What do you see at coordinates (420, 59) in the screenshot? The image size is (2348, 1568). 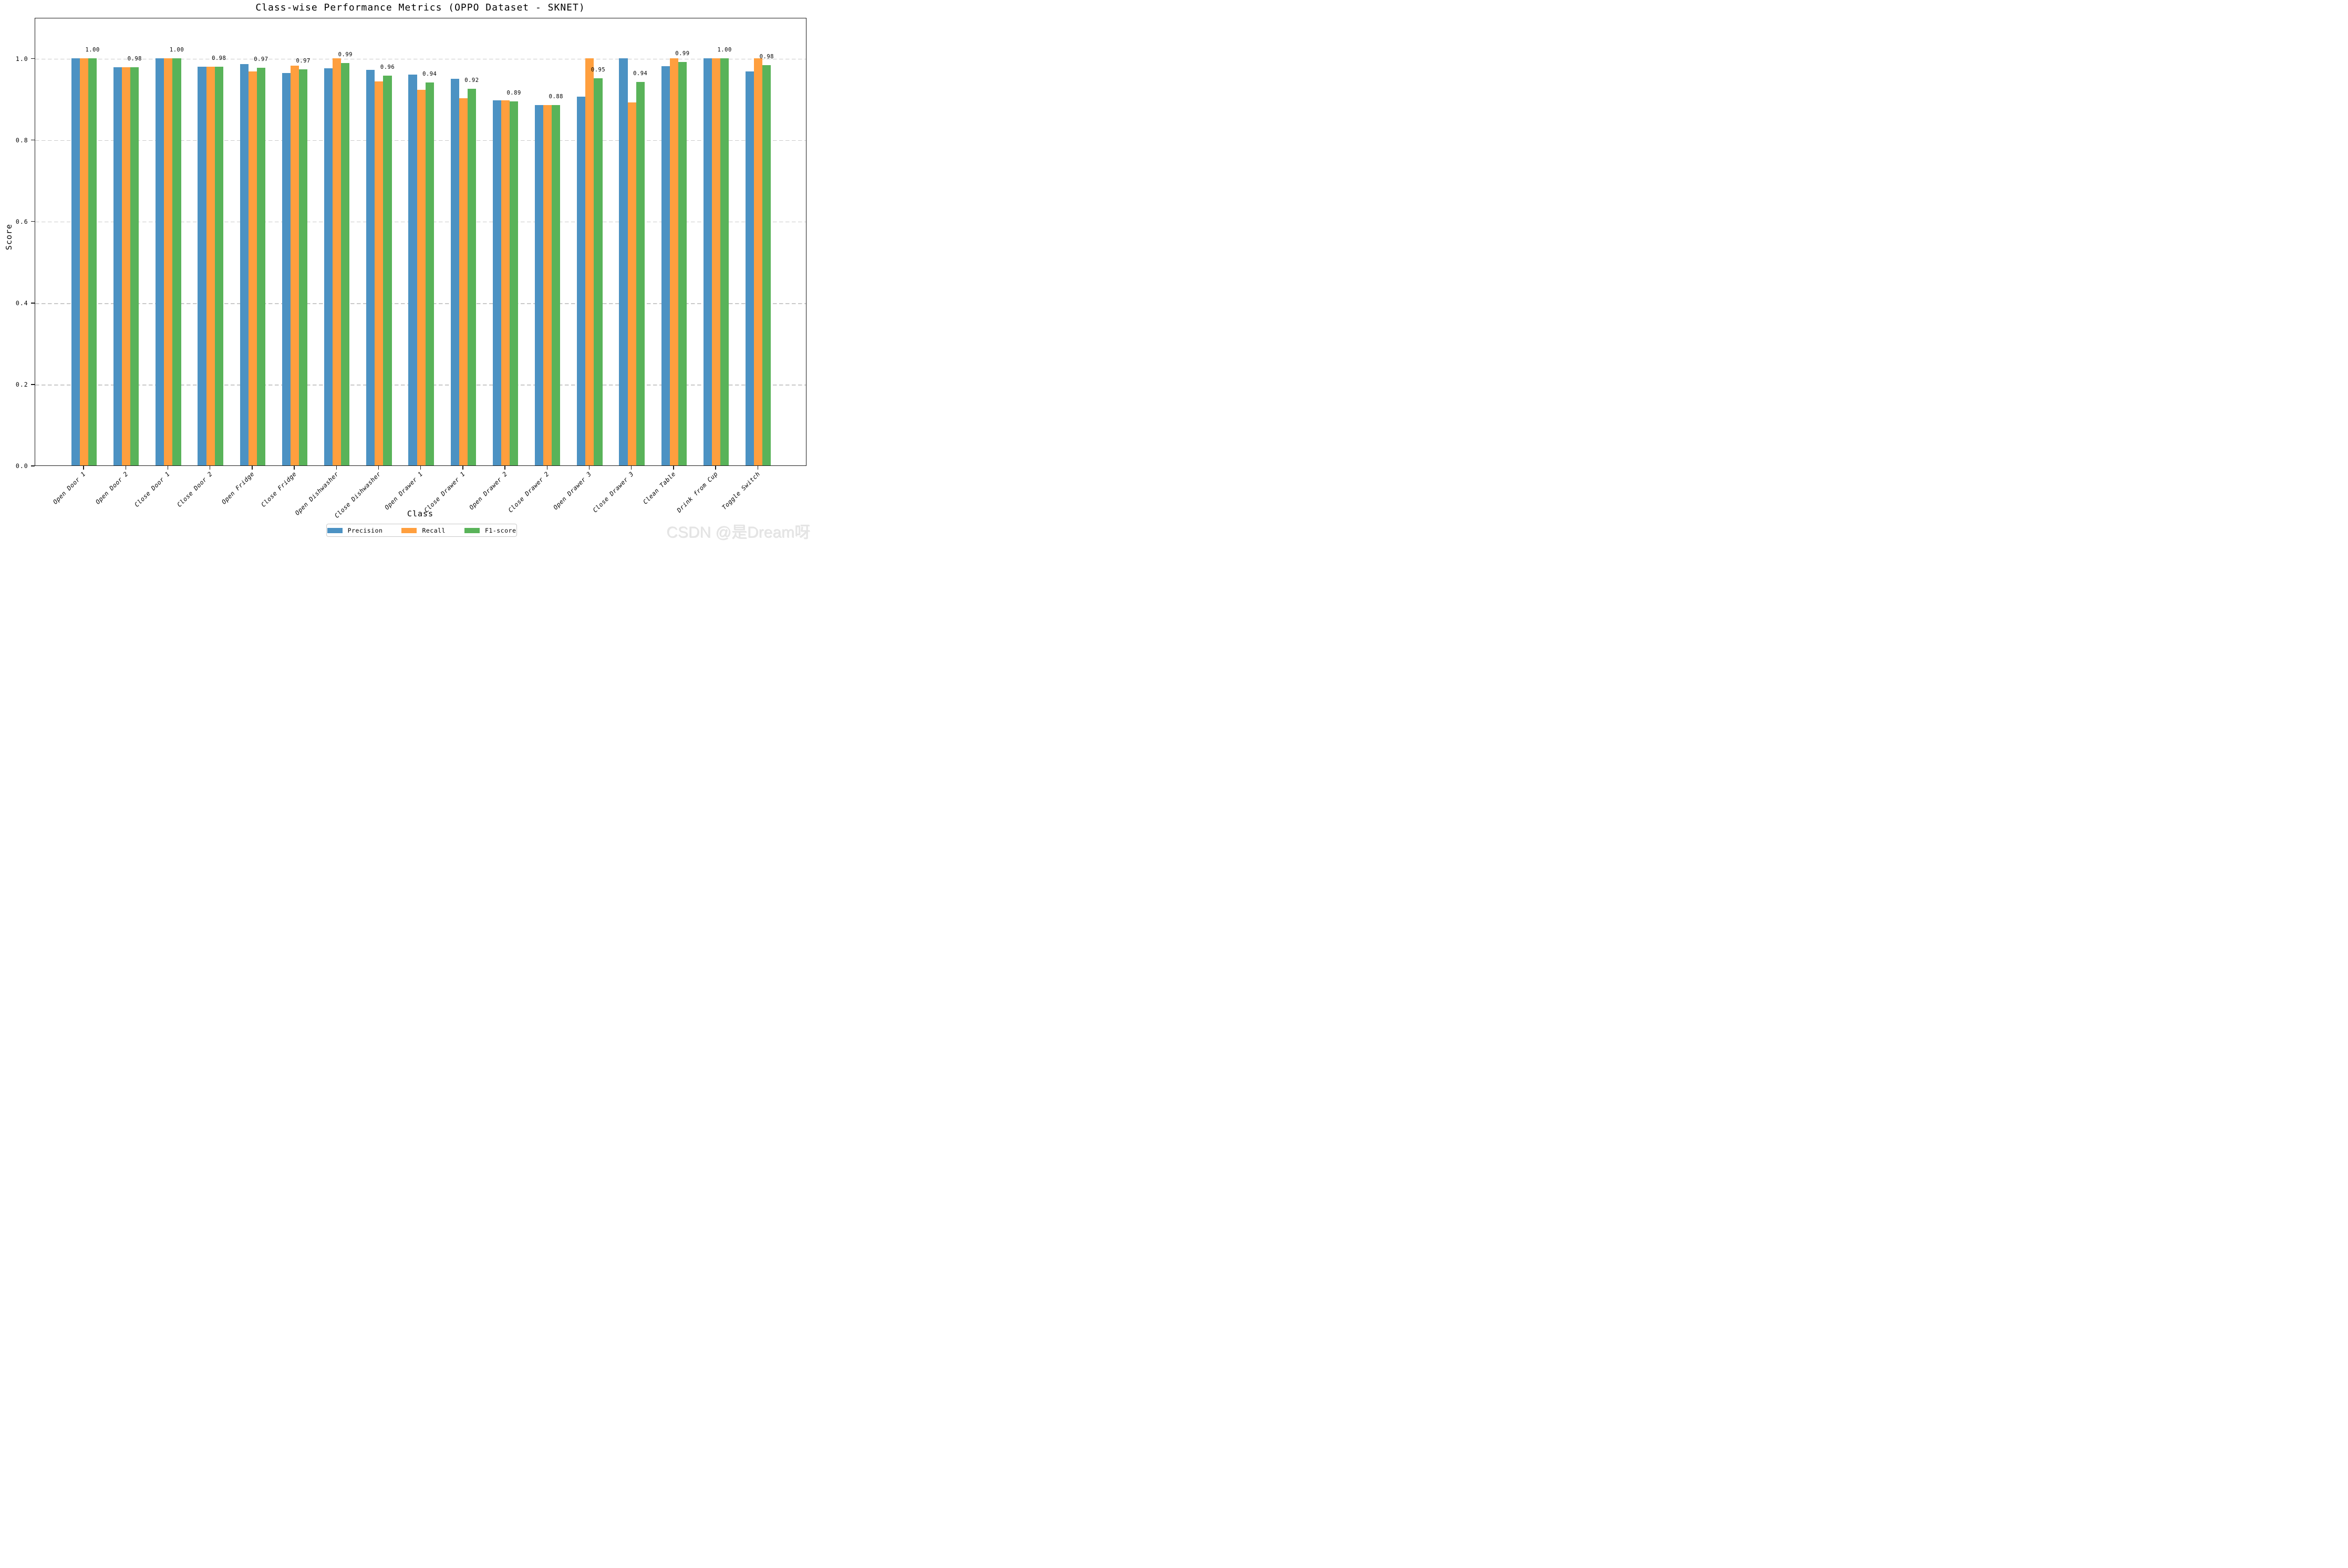 I see `gridline` at bounding box center [420, 59].